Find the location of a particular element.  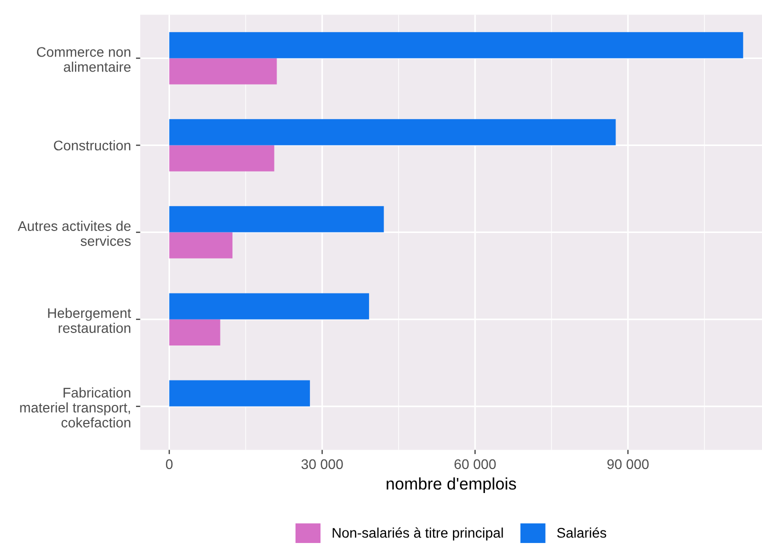

y-tick-label: Fabrication materiel transport, cokefaction is located at coordinates (75, 407).